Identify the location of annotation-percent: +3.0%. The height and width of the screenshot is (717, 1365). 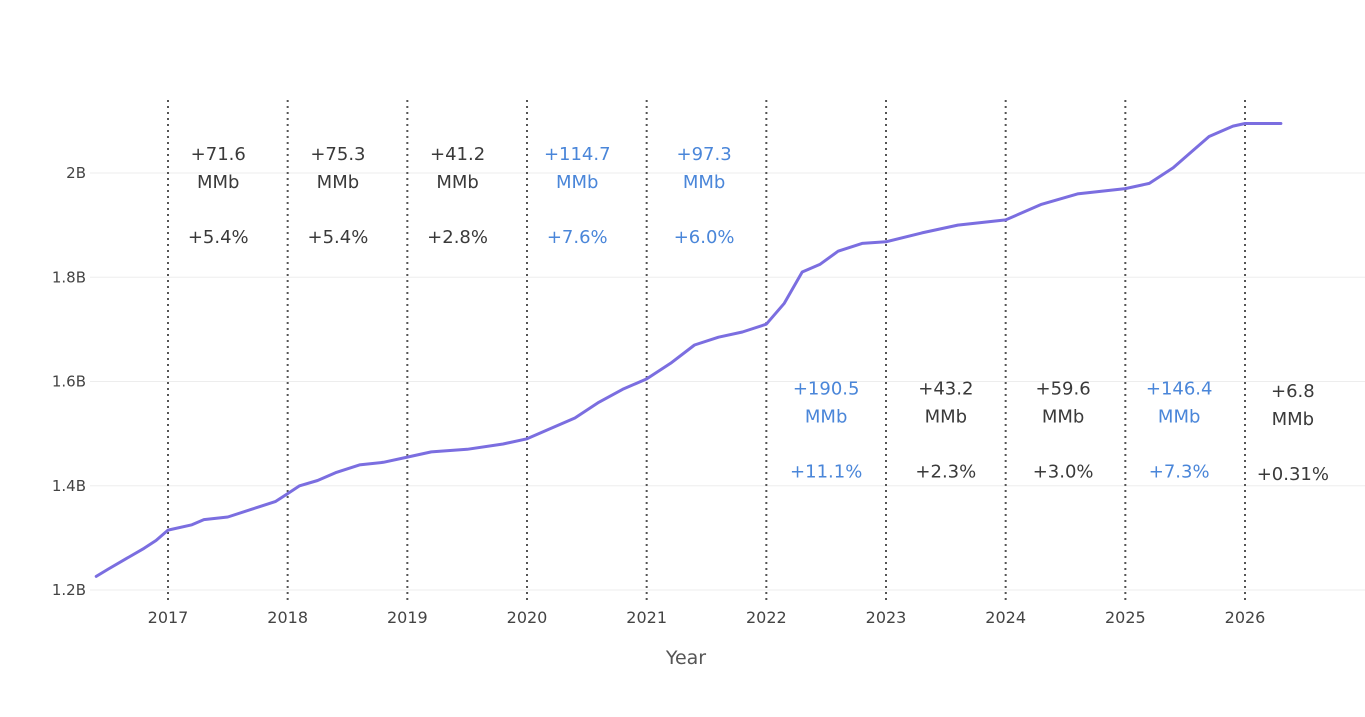
(1063, 472).